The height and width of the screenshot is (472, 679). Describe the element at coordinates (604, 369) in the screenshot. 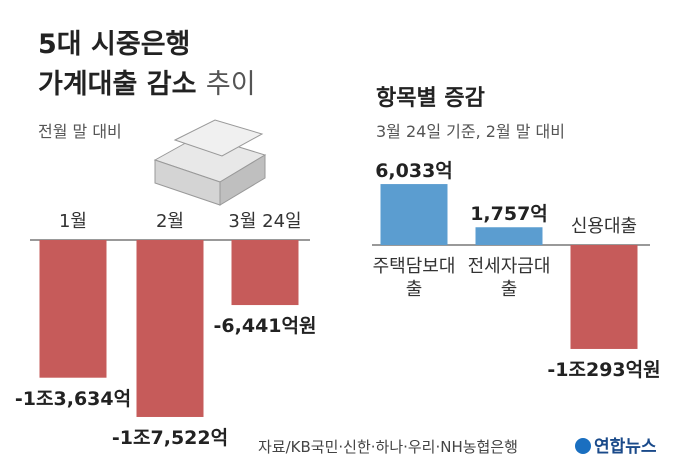

I see `value-label: -1조293억원` at that location.